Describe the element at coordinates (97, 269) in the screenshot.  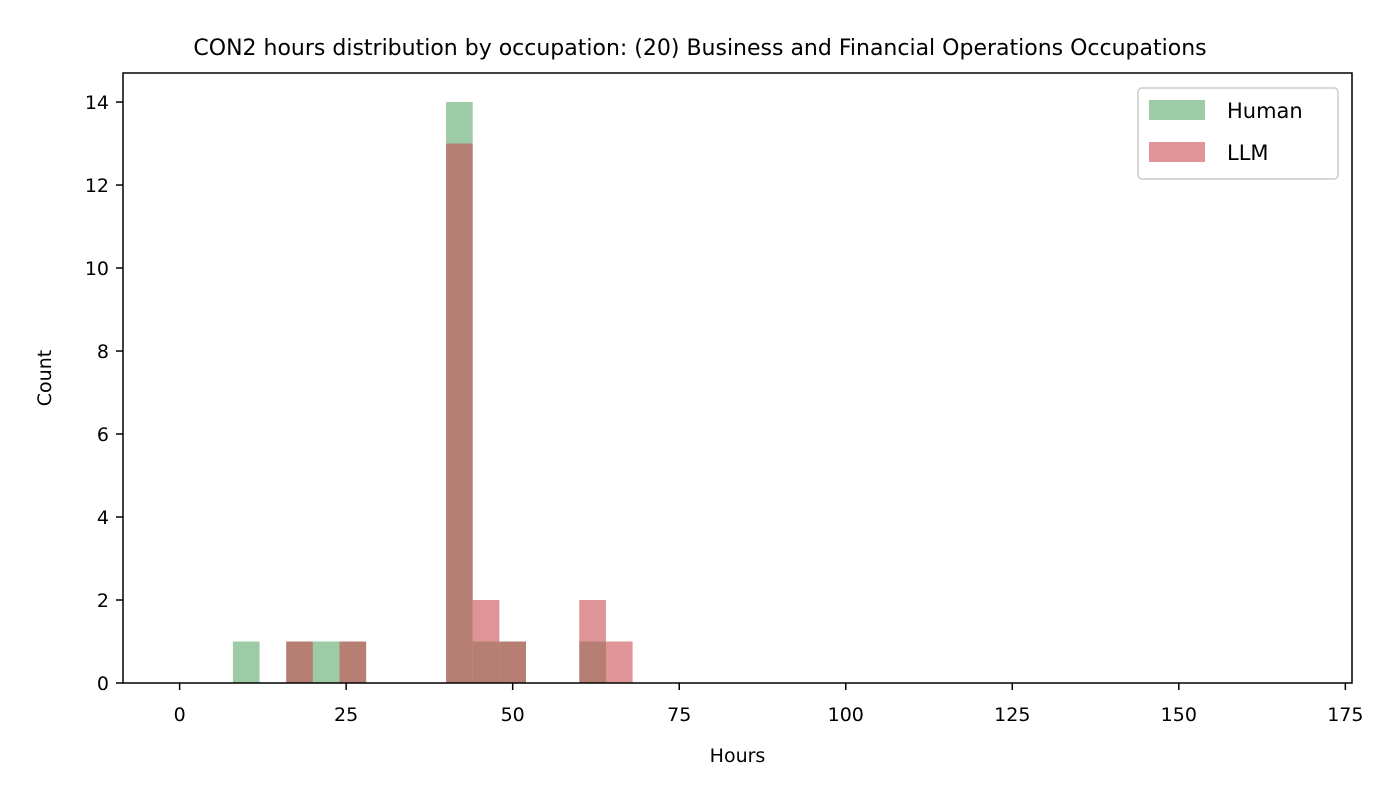
I see `y-tick-label: 10` at that location.